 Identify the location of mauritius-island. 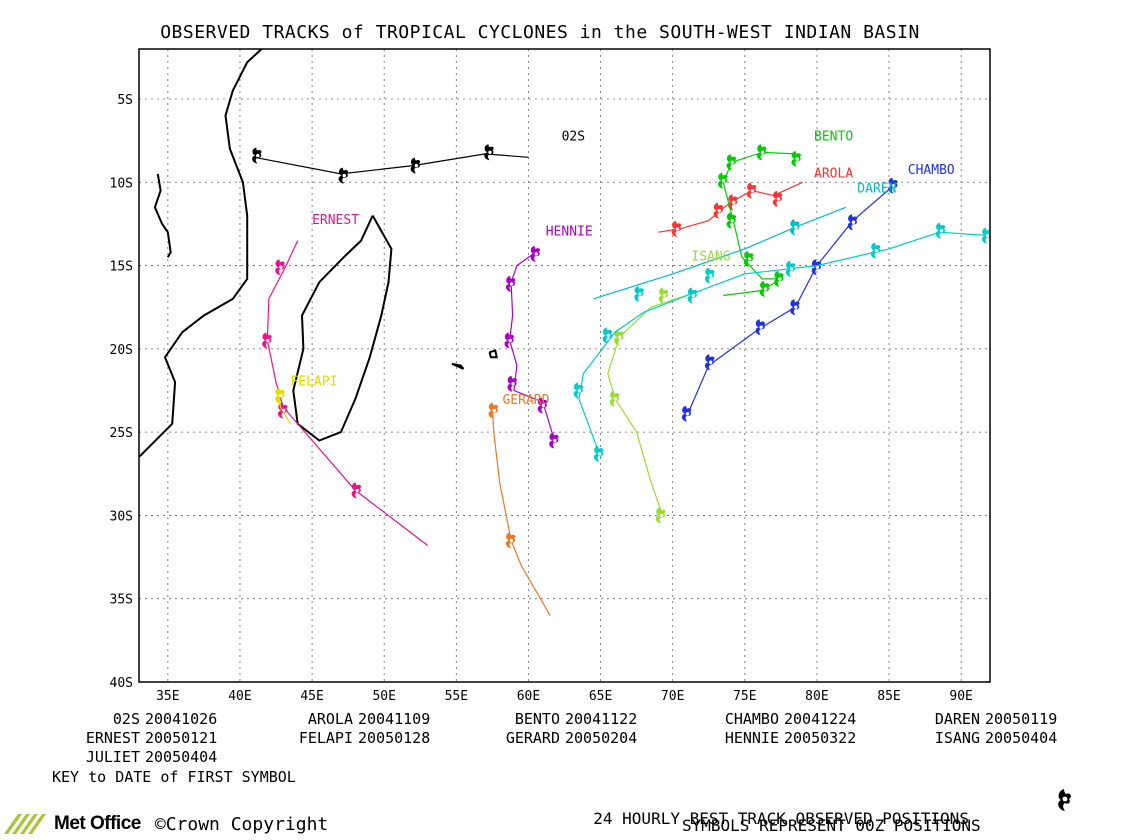
(493, 354).